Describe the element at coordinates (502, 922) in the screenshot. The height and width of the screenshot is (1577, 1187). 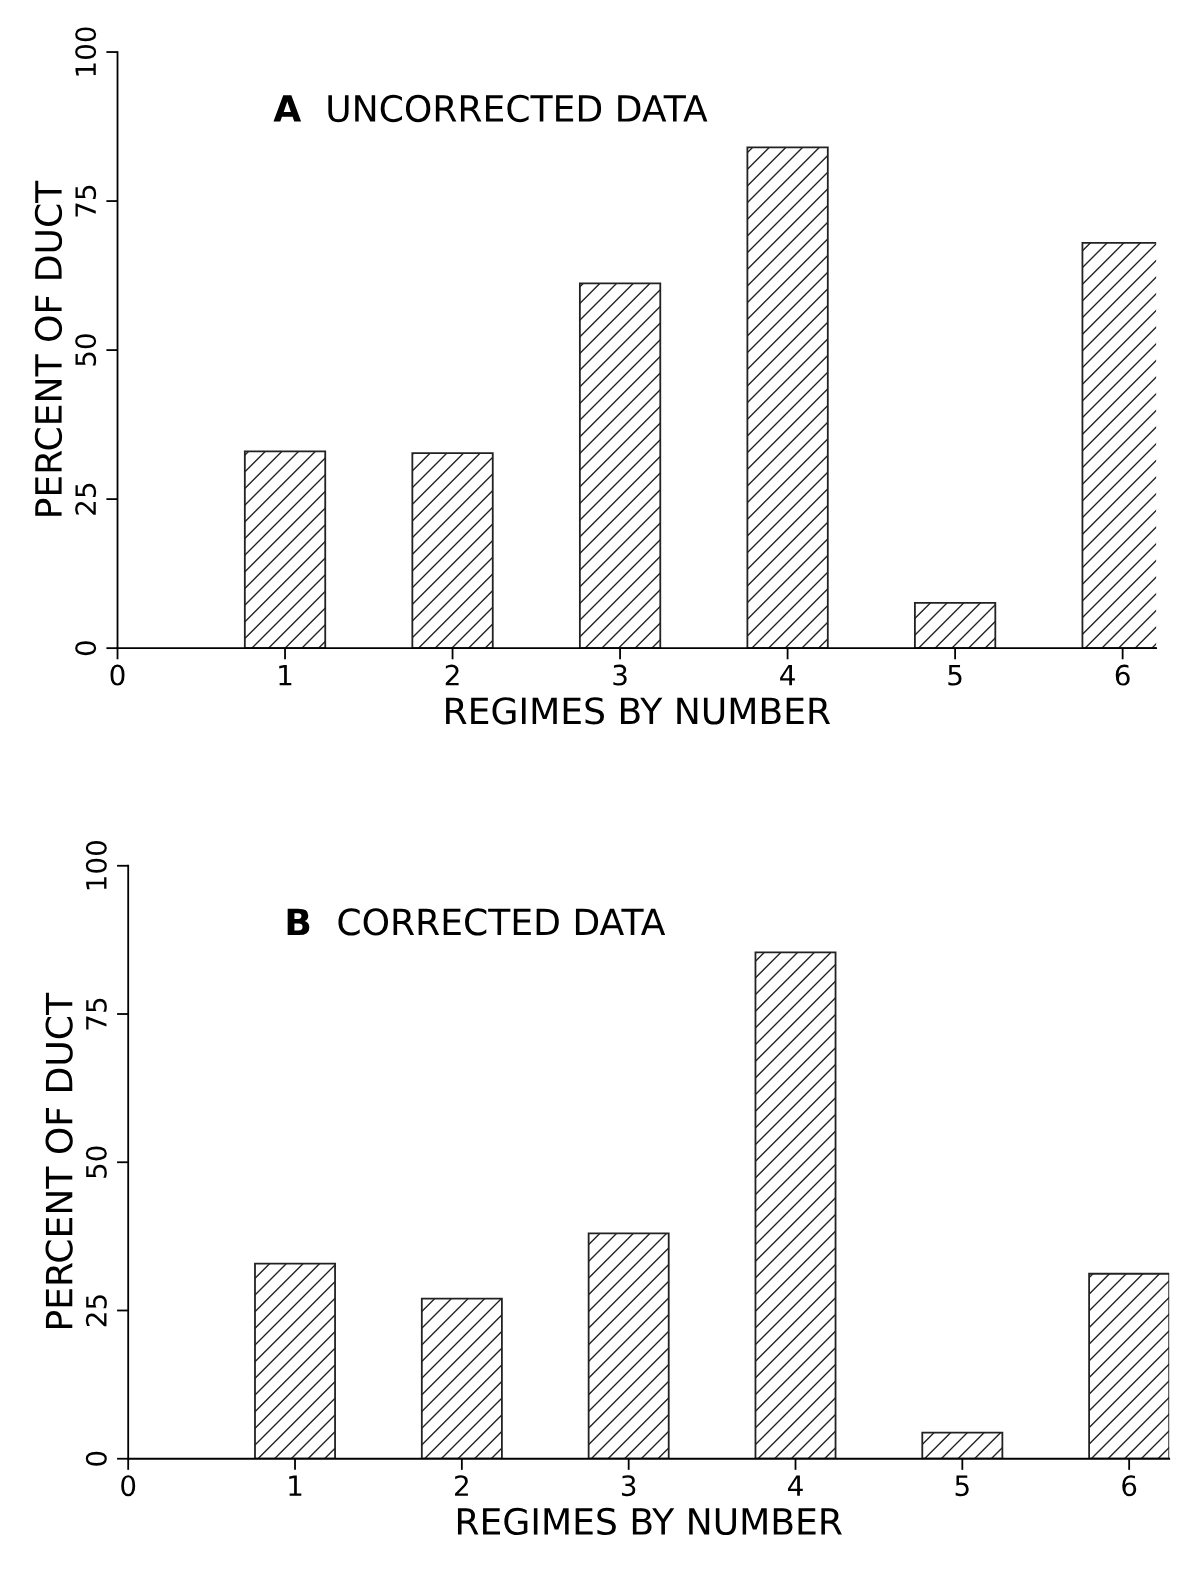
I see `text: CORRECTED DATA` at that location.